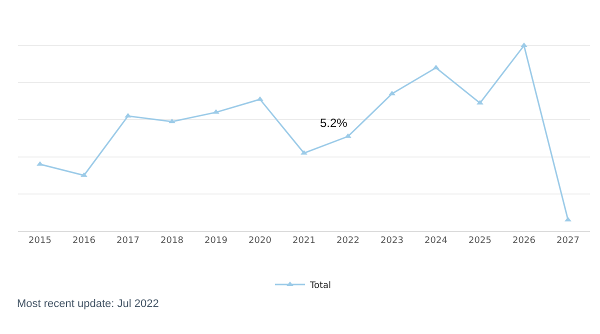 Image resolution: width=600 pixels, height=334 pixels. What do you see at coordinates (524, 241) in the screenshot?
I see `x-tick-label: 2026` at bounding box center [524, 241].